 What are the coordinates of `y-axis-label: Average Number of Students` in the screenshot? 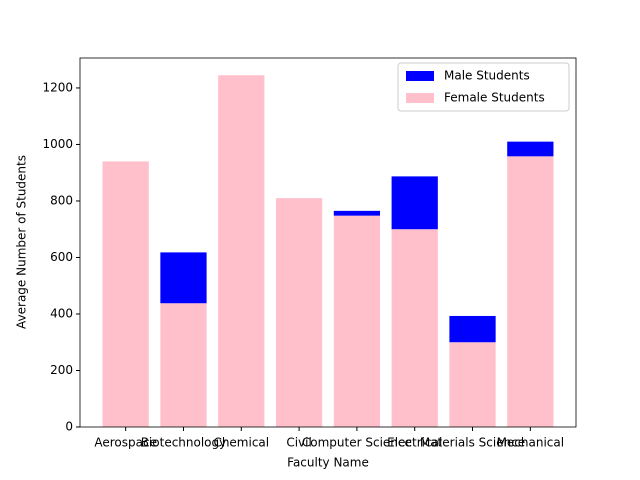 It's located at (22, 242).